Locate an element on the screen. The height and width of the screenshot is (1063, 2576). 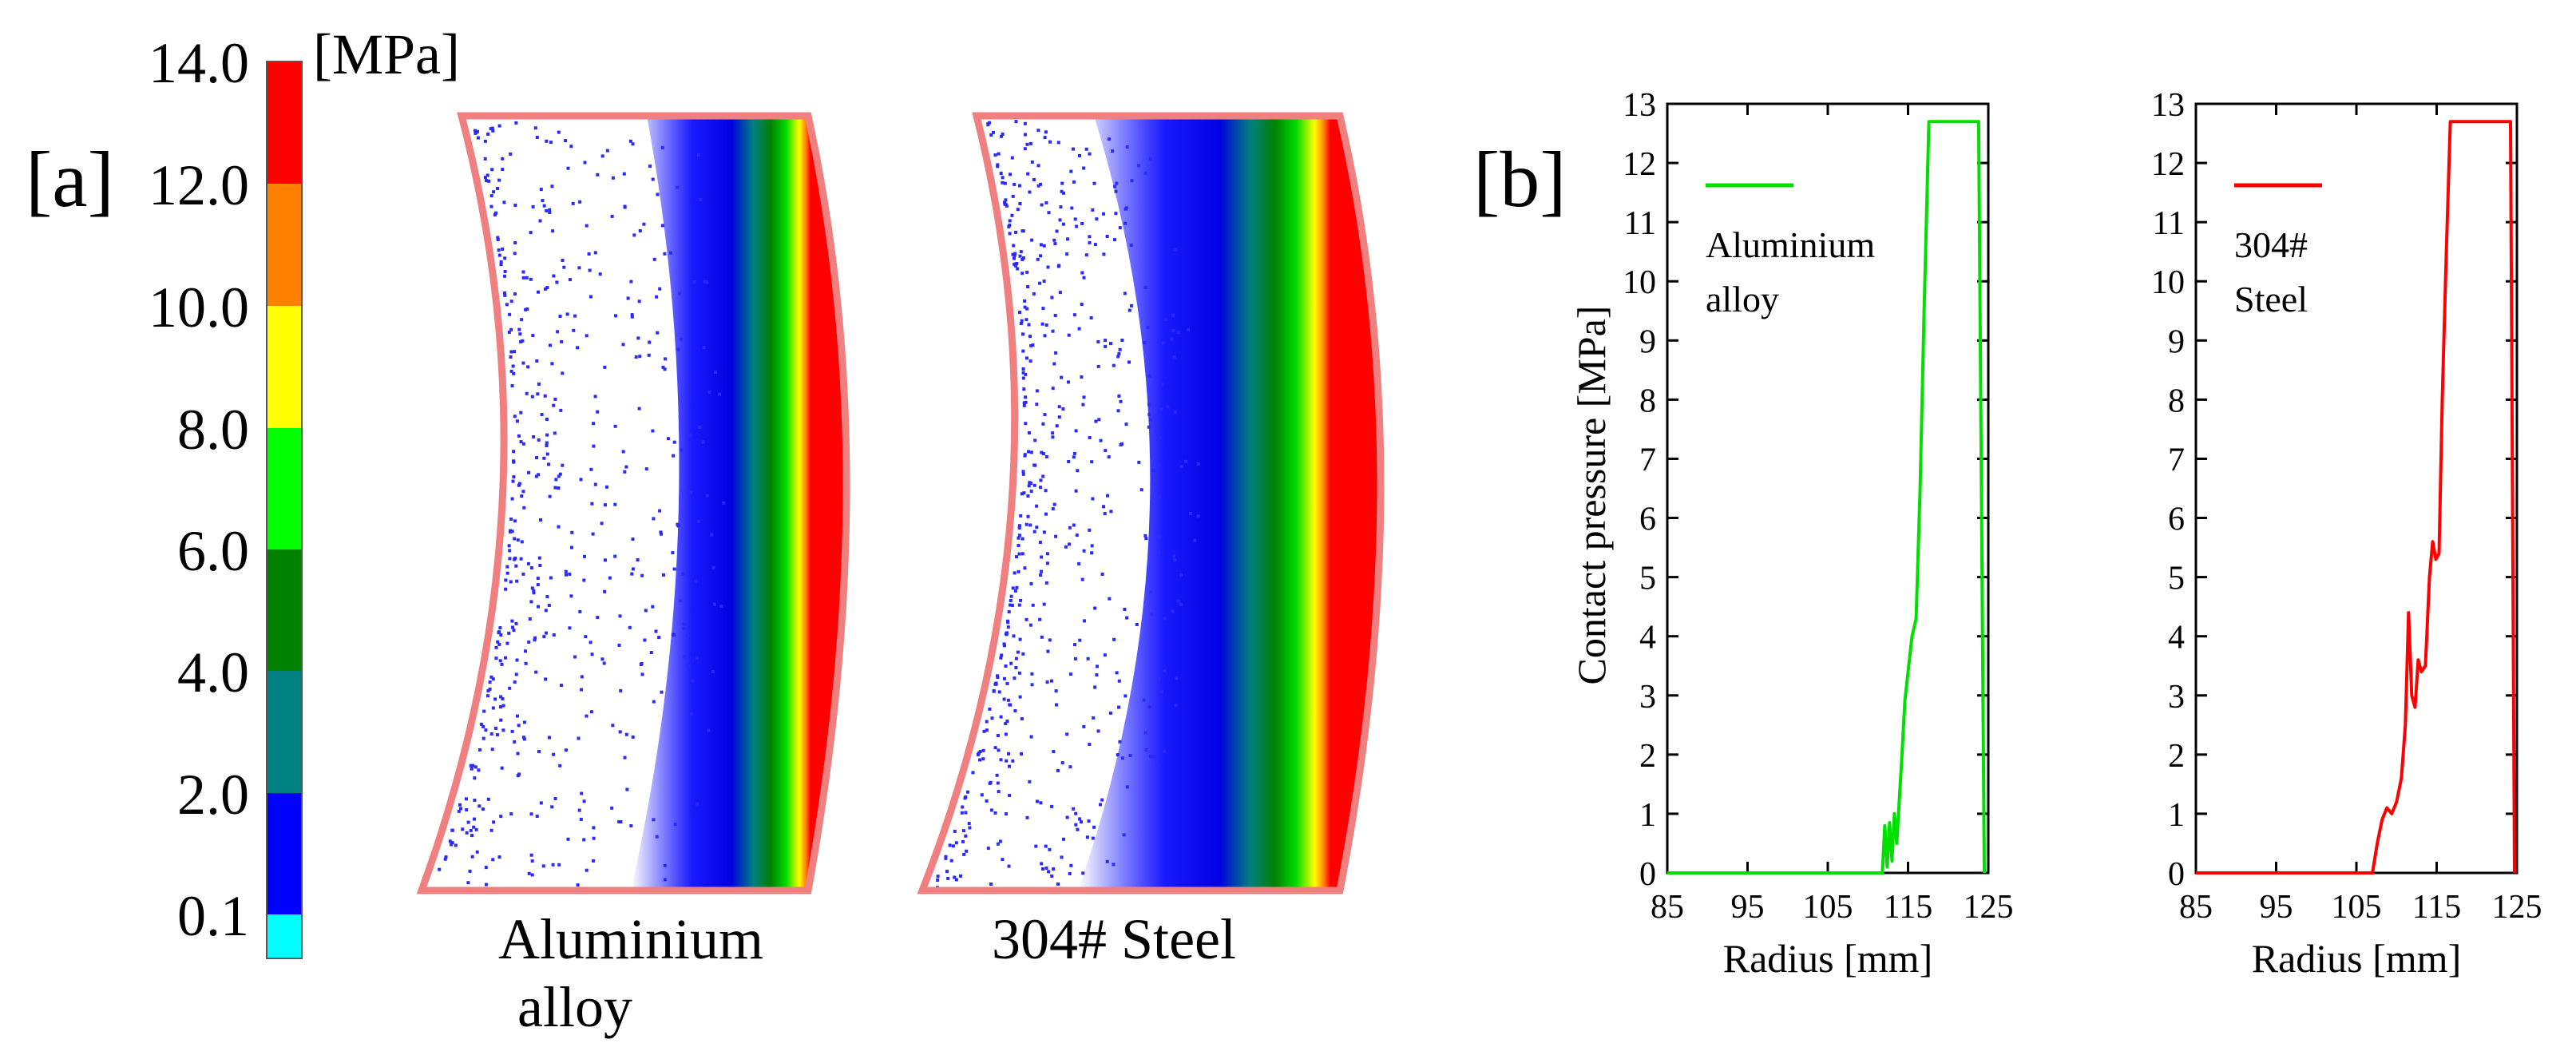
stress-map-aluminium: Aluminium alloy is located at coordinates (633, 575).